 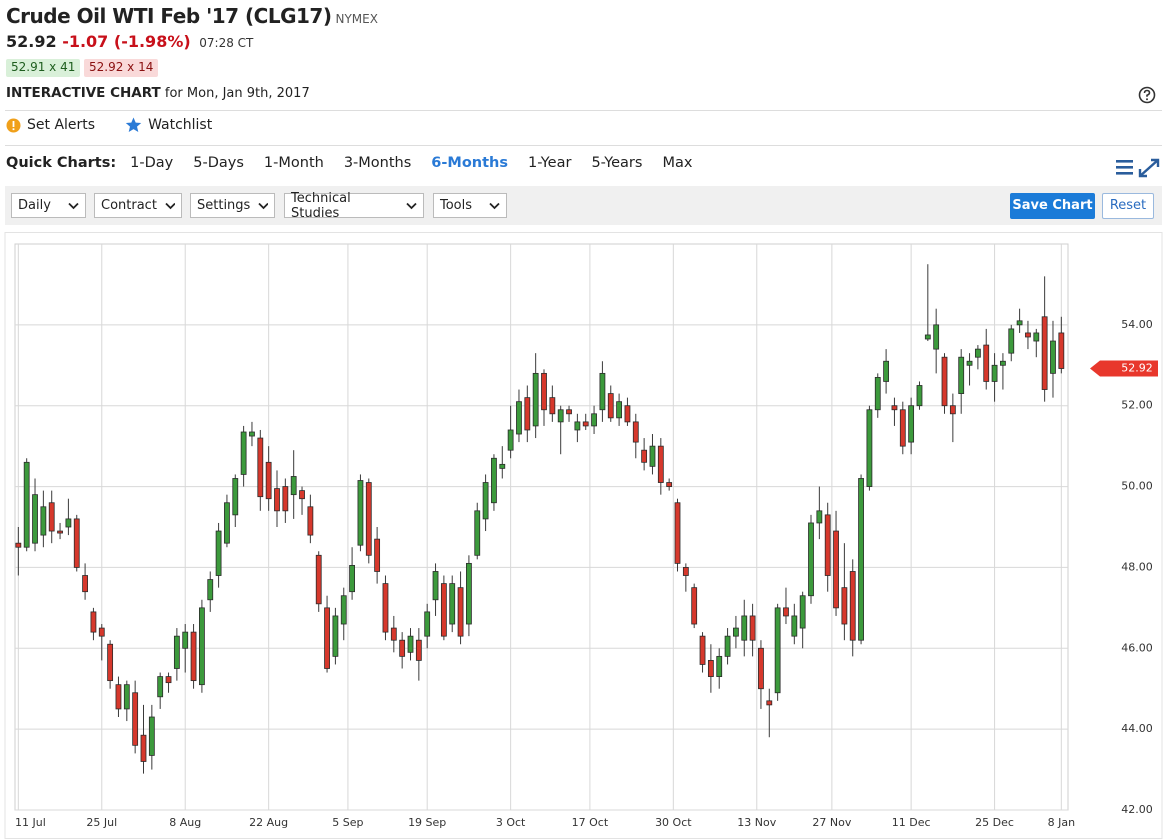 What do you see at coordinates (169, 16) in the screenshot?
I see `instrument-title: Crude Oil WTI Feb '17 (CLG17)` at bounding box center [169, 16].